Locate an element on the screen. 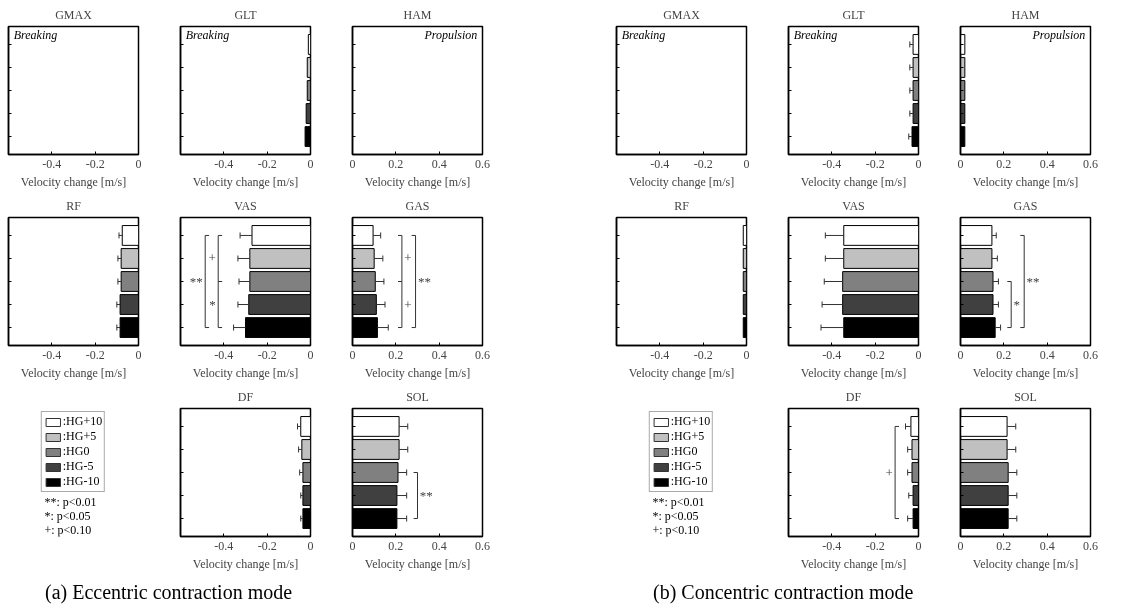 The height and width of the screenshot is (610, 1124). text: (a) Eccentric contraction mode is located at coordinates (169, 593).